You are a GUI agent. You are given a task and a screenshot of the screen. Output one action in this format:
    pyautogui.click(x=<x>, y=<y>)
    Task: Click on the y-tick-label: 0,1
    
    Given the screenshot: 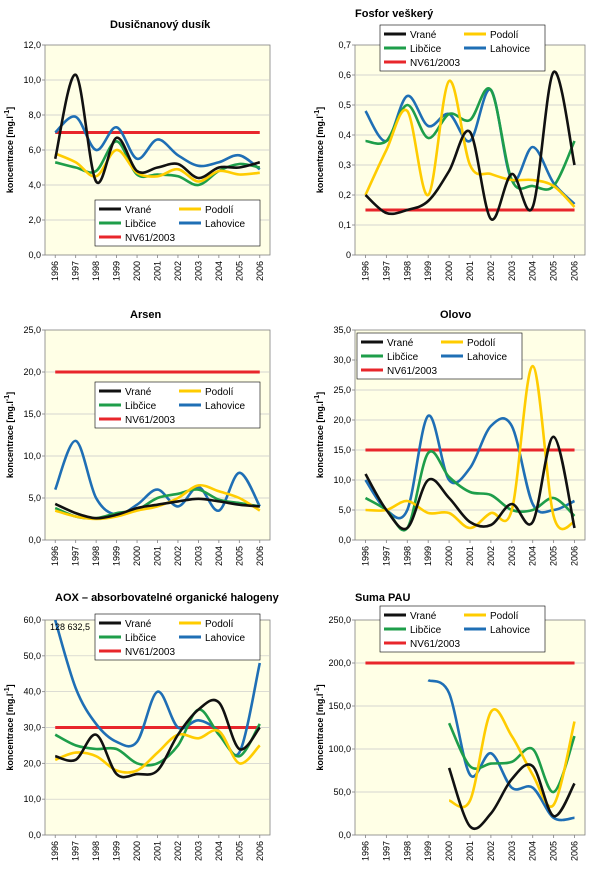 What is the action you would take?
    pyautogui.click(x=344, y=225)
    